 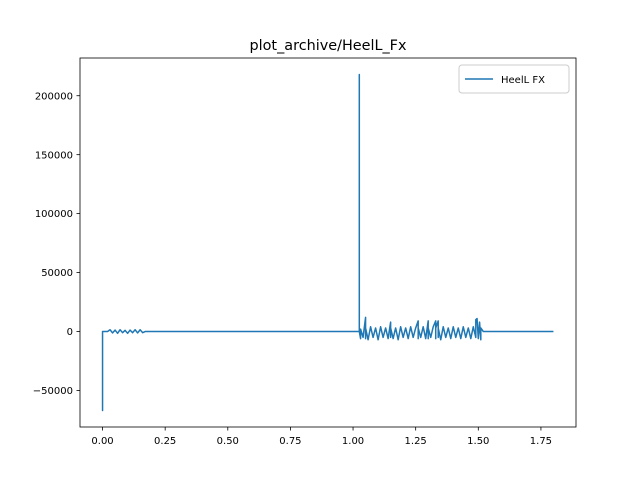 What do you see at coordinates (228, 441) in the screenshot?
I see `x-tick-label: 0.50` at bounding box center [228, 441].